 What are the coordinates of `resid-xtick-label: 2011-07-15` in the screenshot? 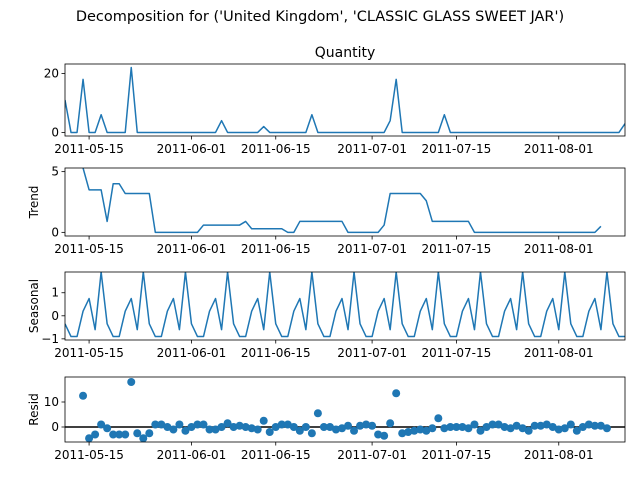 It's located at (457, 455).